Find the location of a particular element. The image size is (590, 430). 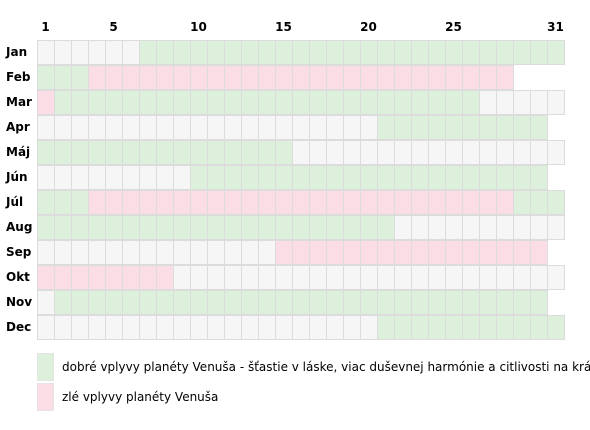

day-label-1: 1 is located at coordinates (45, 27).